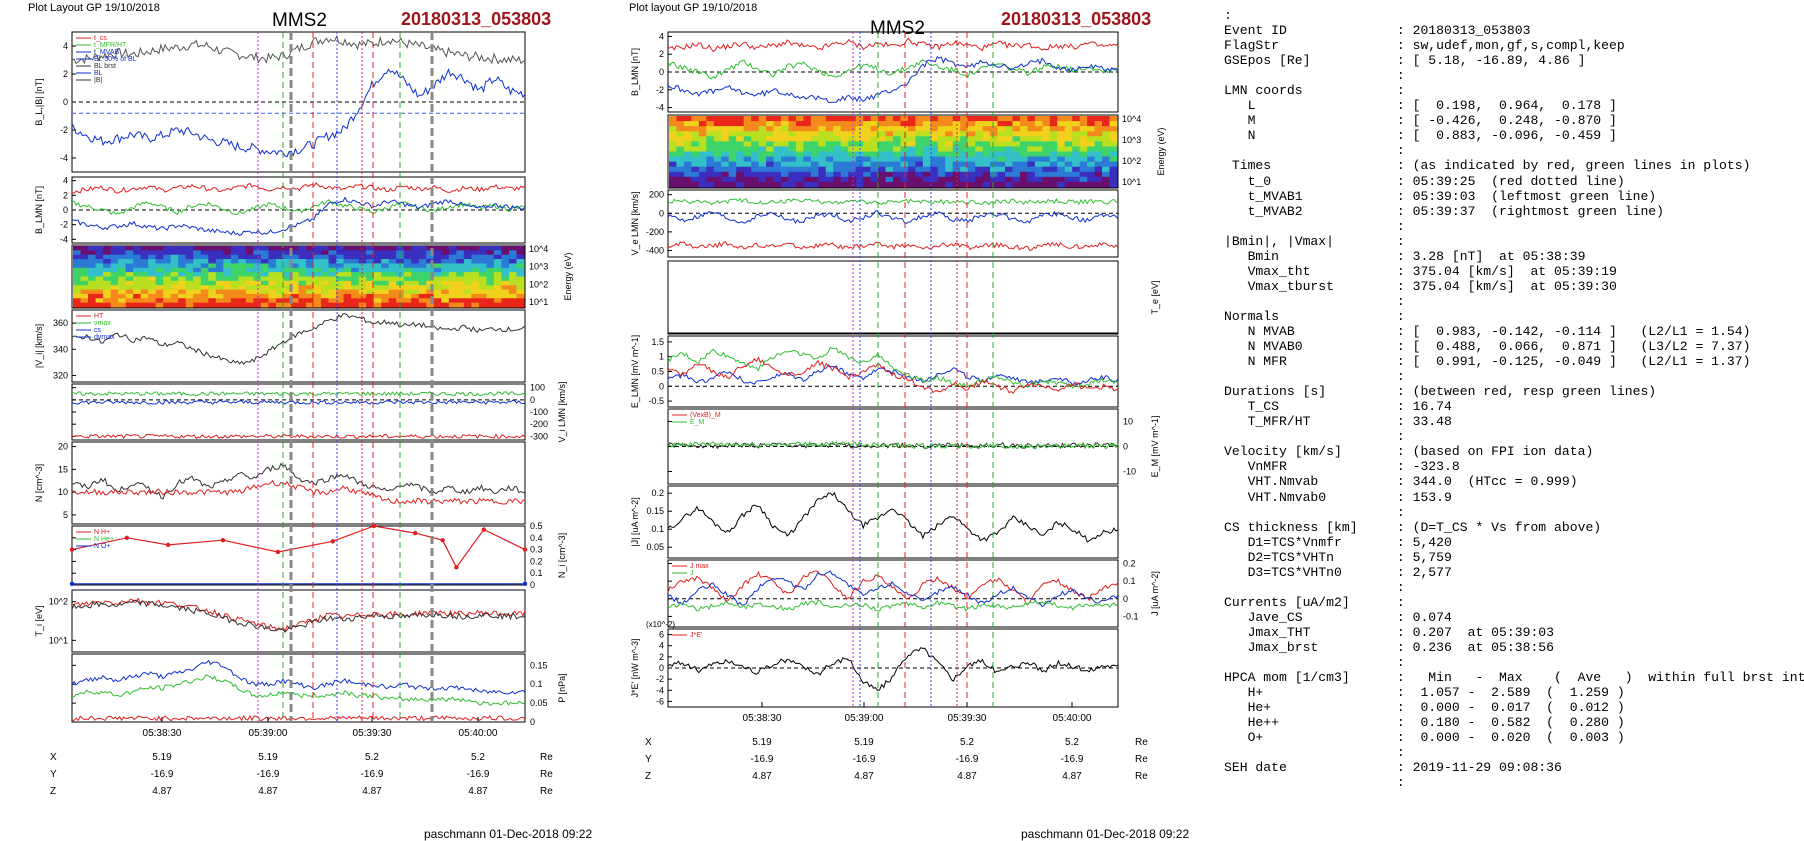 The image size is (1804, 841). What do you see at coordinates (1141, 742) in the screenshot?
I see `position-unit: Re` at bounding box center [1141, 742].